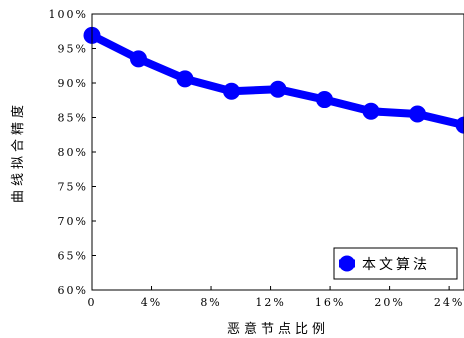 Image resolution: width=464 pixels, height=338 pixels. I want to click on y-tick-label: 65%, so click(73, 256).